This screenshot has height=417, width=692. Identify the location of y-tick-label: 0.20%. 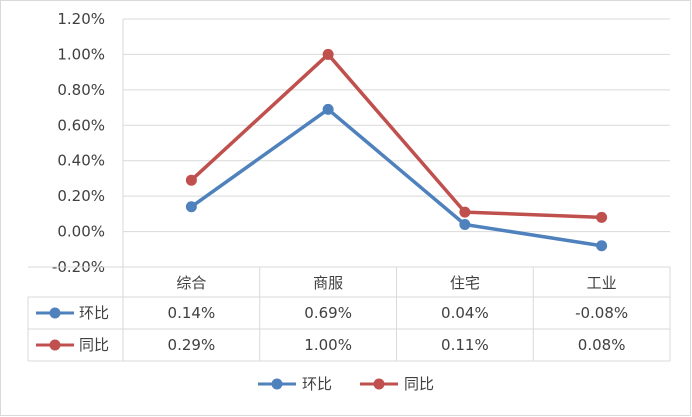
(81, 196).